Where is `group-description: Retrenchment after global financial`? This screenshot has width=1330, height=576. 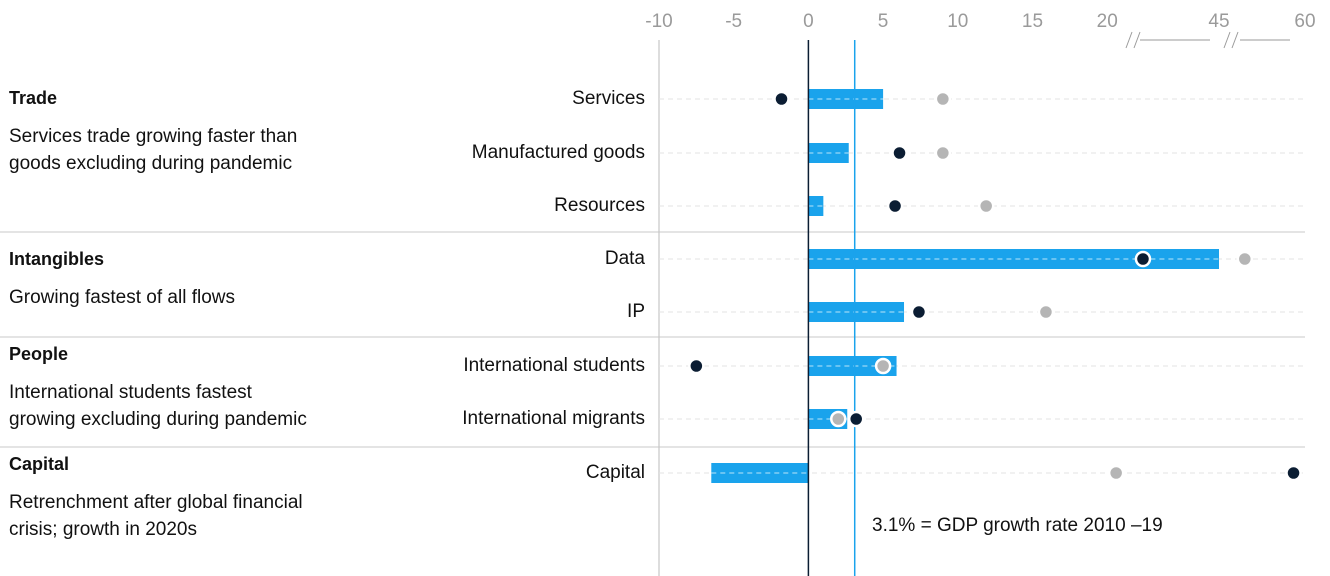 group-description: Retrenchment after global financial is located at coordinates (156, 502).